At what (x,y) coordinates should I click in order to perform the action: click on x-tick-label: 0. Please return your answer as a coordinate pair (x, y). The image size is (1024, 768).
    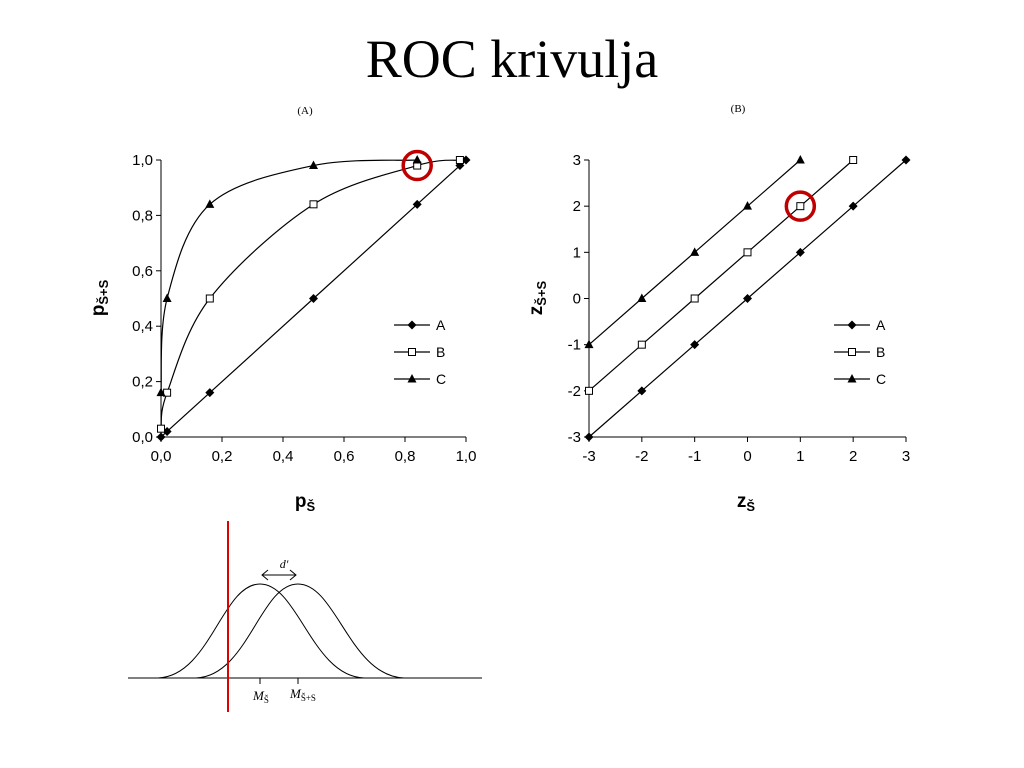
    Looking at the image, I should click on (747, 456).